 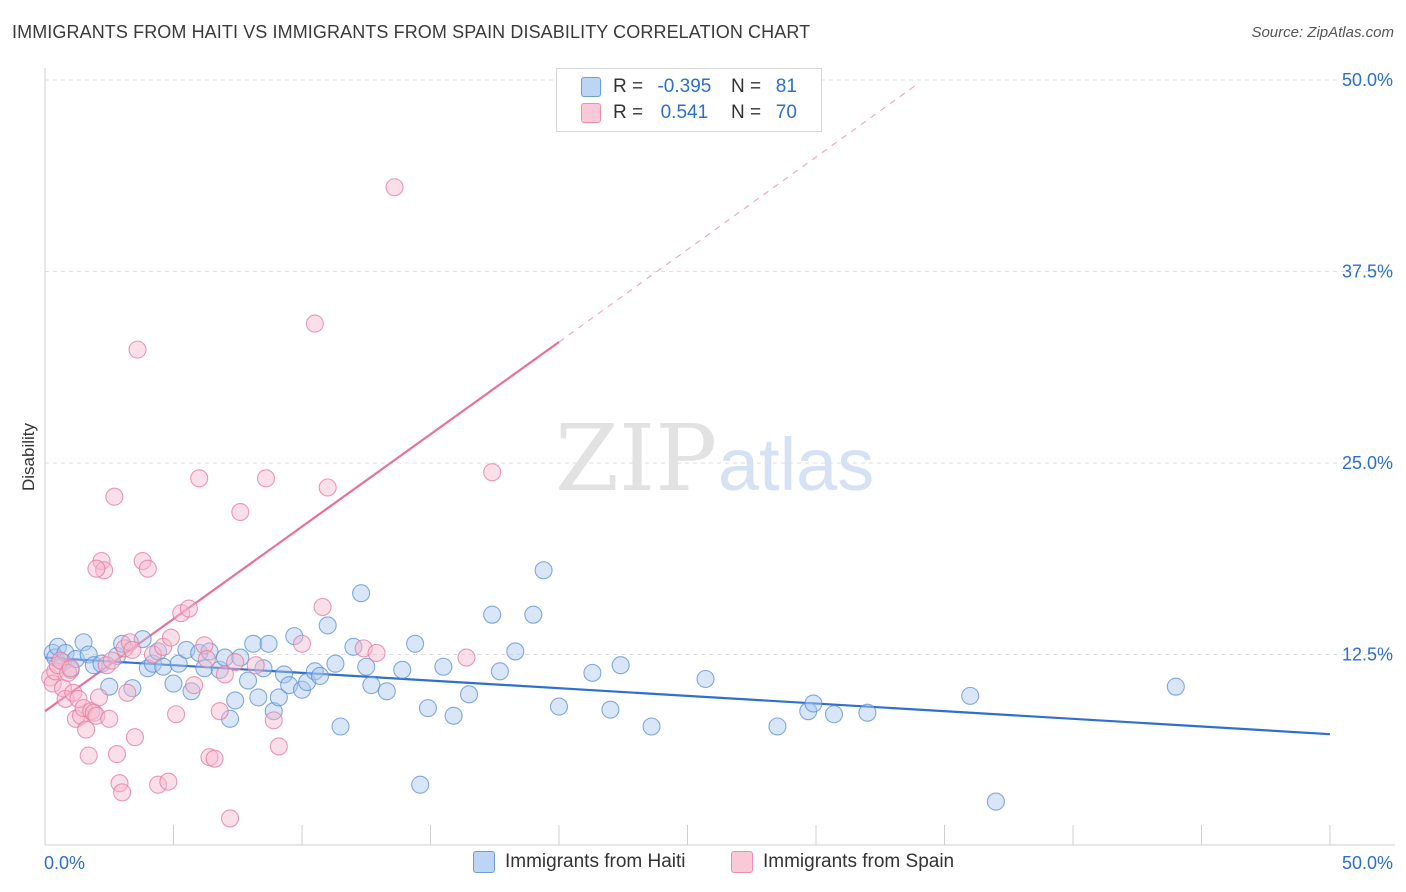 I want to click on legend-spain-n-value: 70, so click(x=786, y=112).